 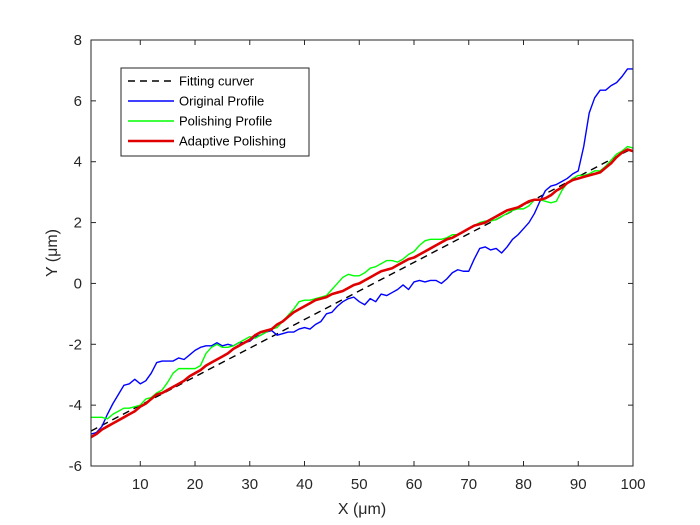 I want to click on x-tick-label: 80, so click(x=523, y=484).